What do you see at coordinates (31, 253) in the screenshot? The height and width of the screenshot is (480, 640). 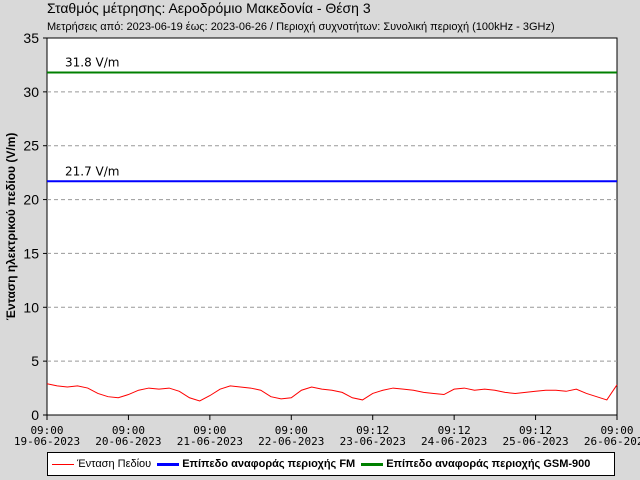 I see `y-tick-label: 15` at bounding box center [31, 253].